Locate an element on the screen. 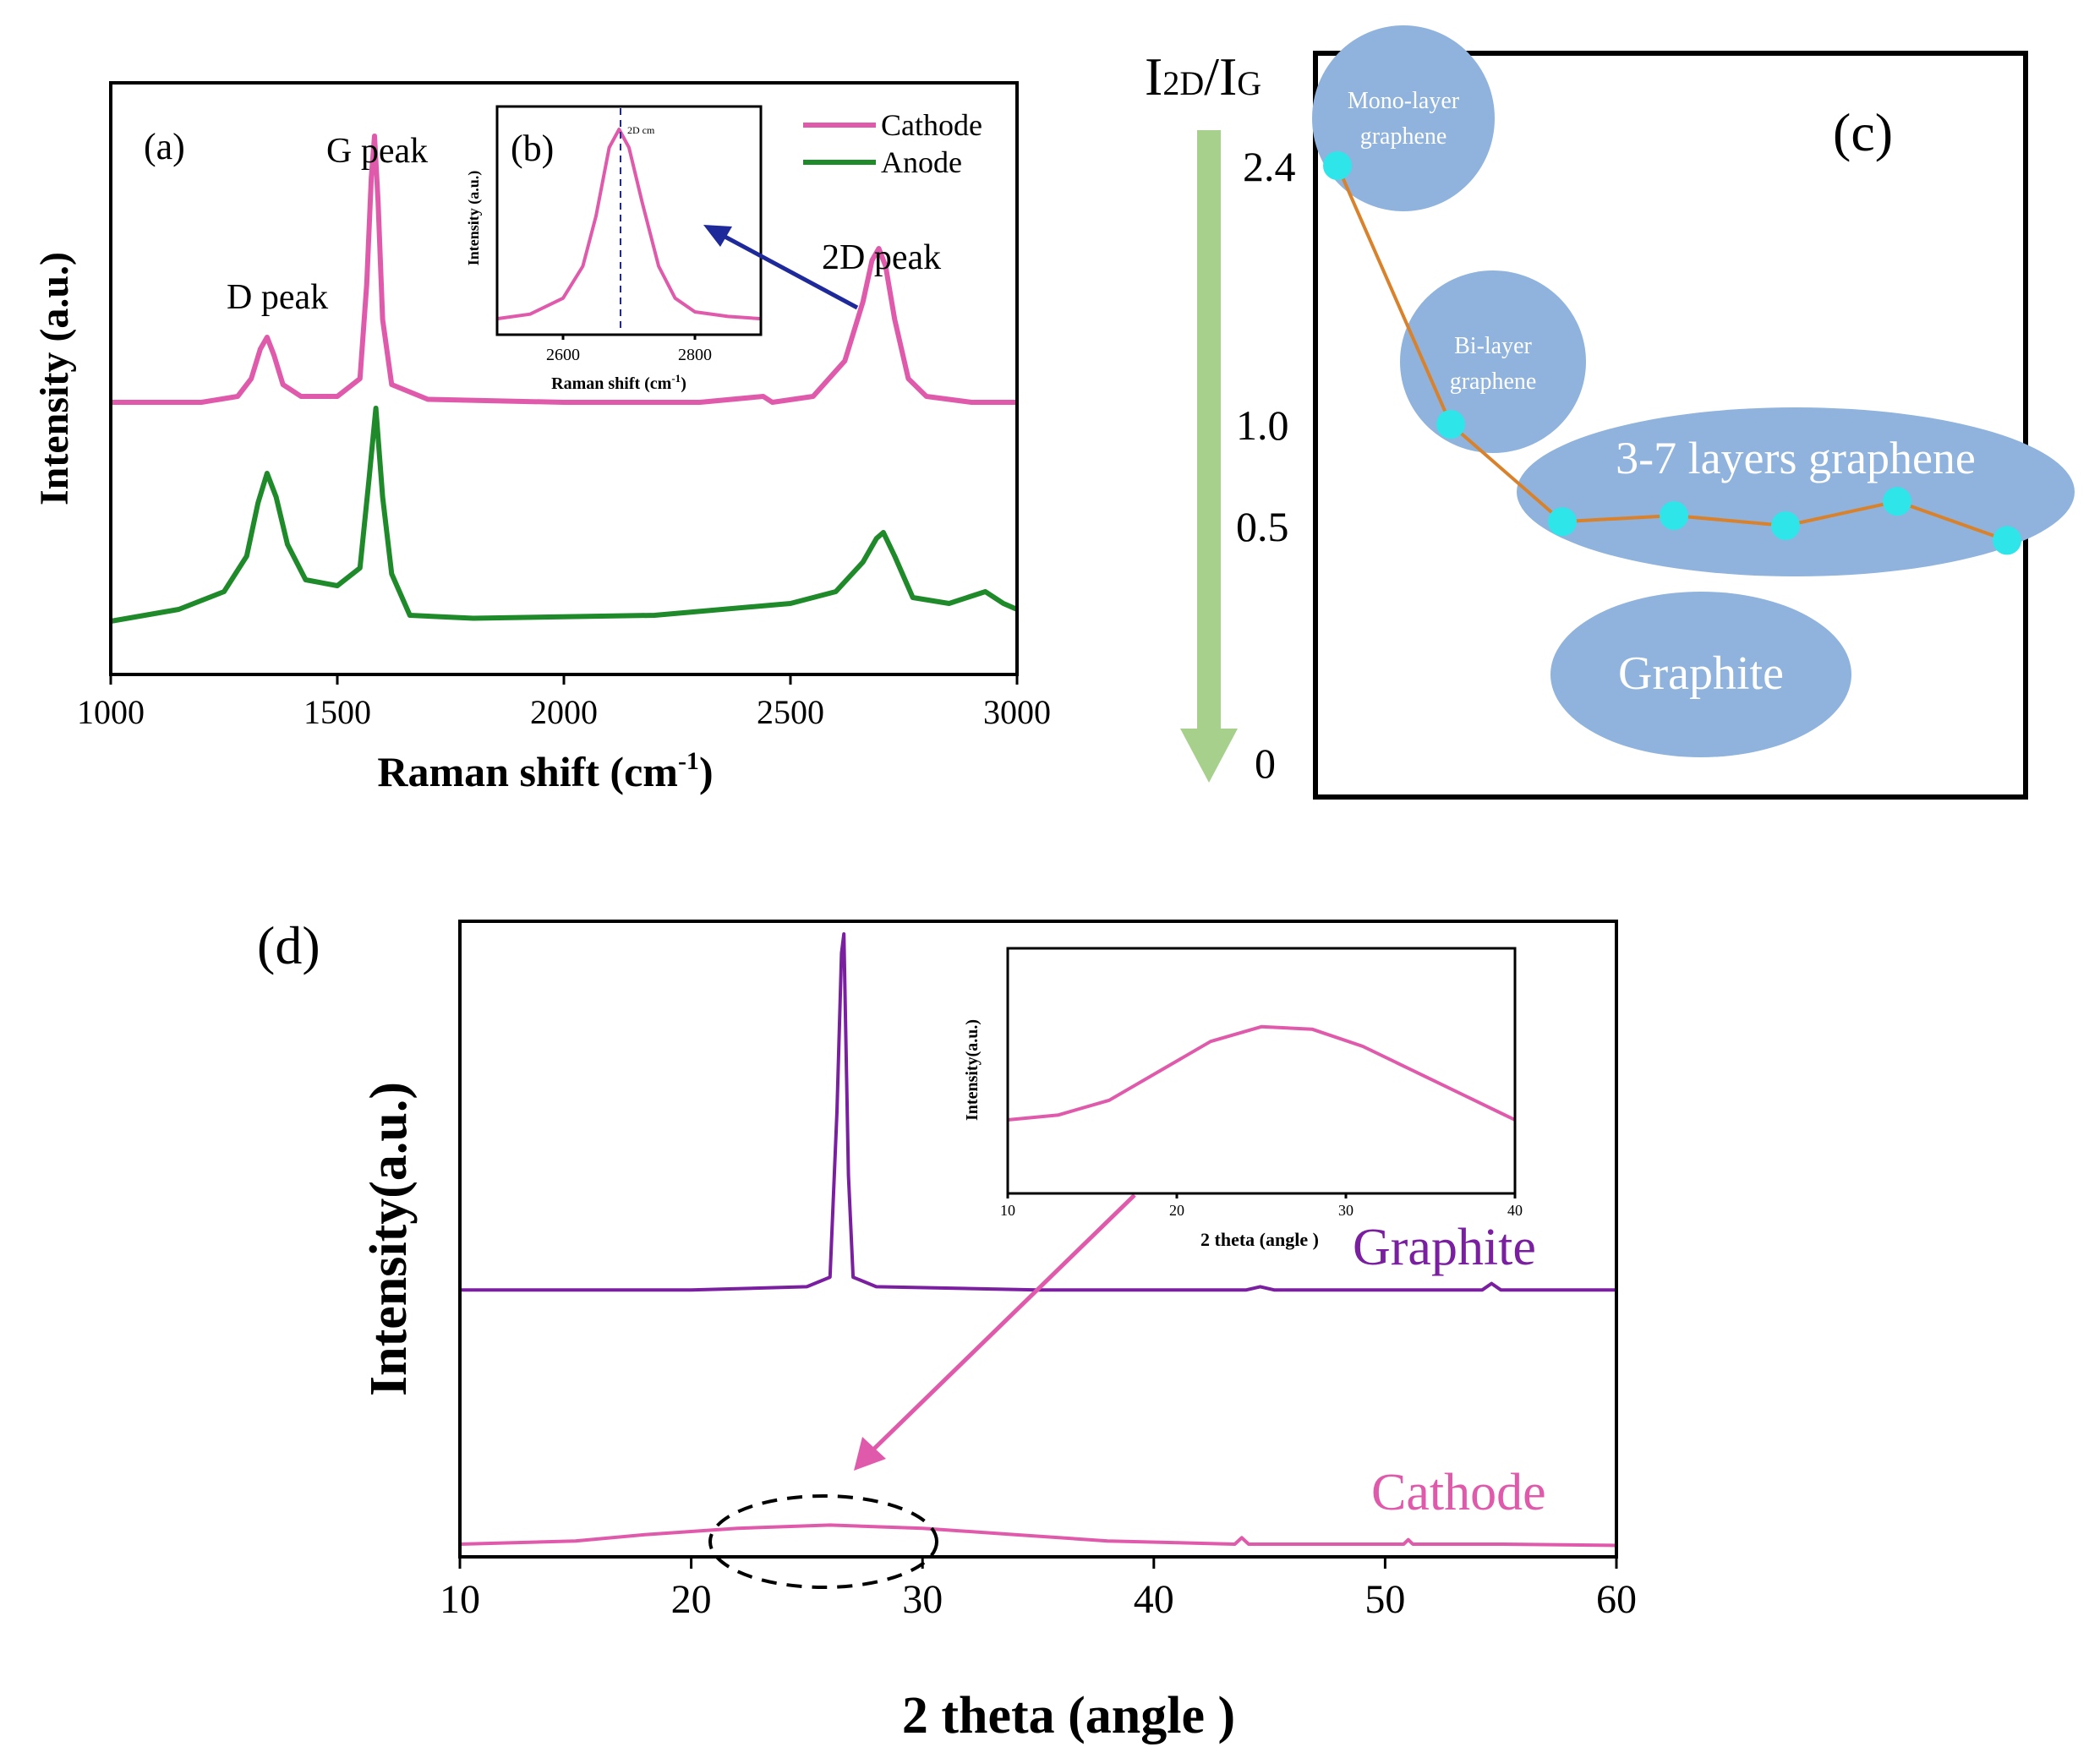 The image size is (2100, 1758). ratio-slash-i: /I is located at coordinates (1220, 76).